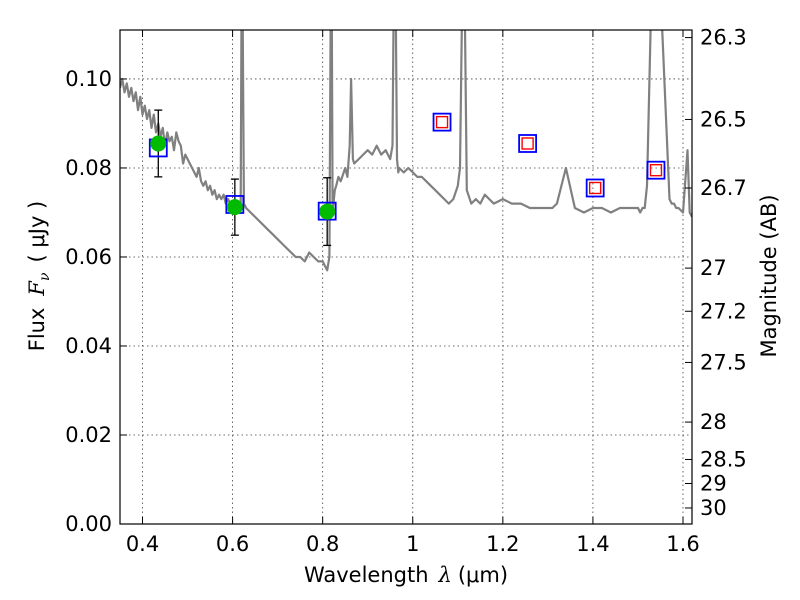 Image resolution: width=800 pixels, height=600 pixels. Describe the element at coordinates (322, 544) in the screenshot. I see `x-tick-label: 0.8` at that location.